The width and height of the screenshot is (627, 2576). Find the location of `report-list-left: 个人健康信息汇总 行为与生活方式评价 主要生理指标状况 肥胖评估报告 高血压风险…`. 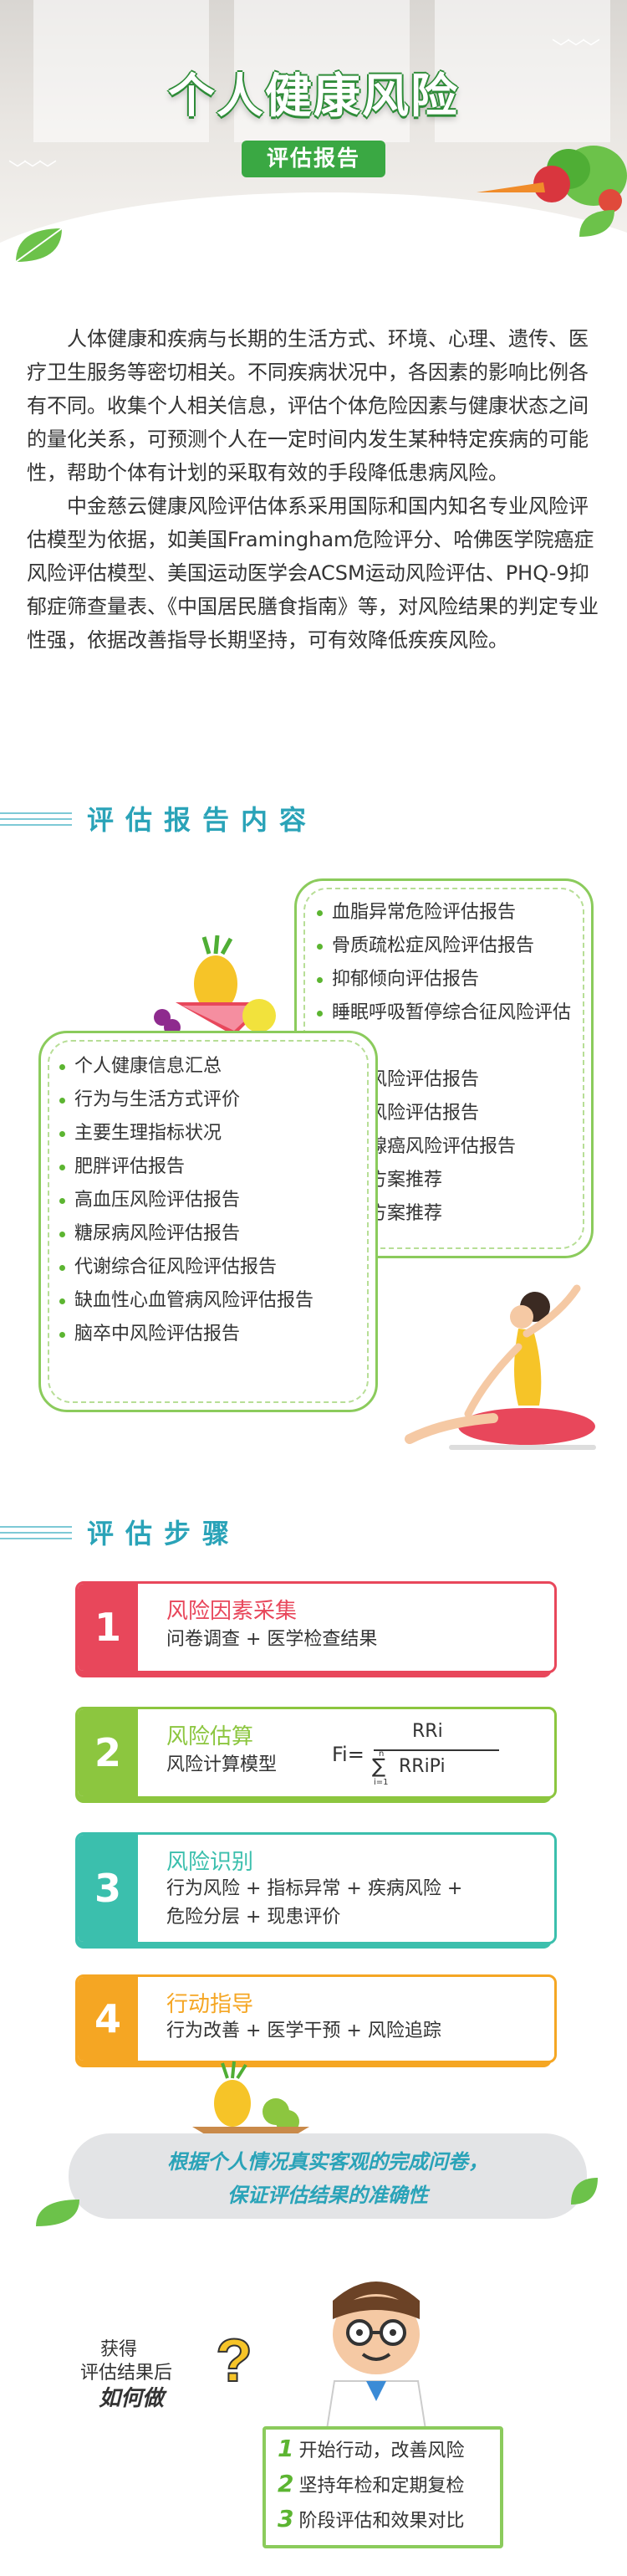

report-list-left: 个人健康信息汇总 行为与生活方式评价 主要生理指标状况 肥胖评估报告 高血压风险… is located at coordinates (209, 1201).